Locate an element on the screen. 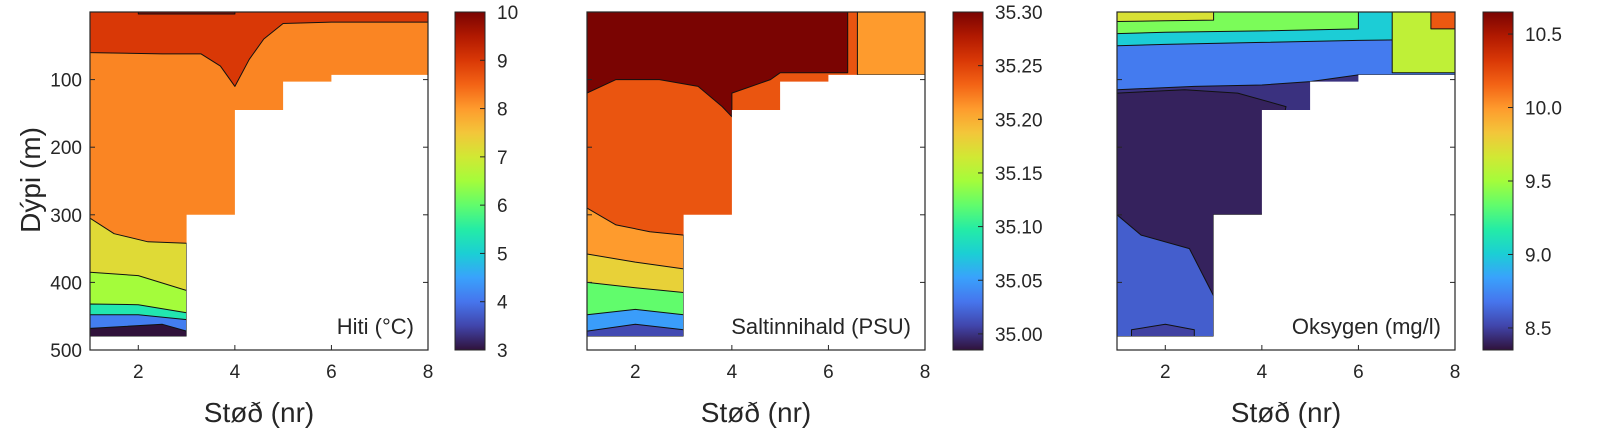 The height and width of the screenshot is (444, 1600). colorbar: 3 4 5 6 7 8 9 10 is located at coordinates (486, 182).